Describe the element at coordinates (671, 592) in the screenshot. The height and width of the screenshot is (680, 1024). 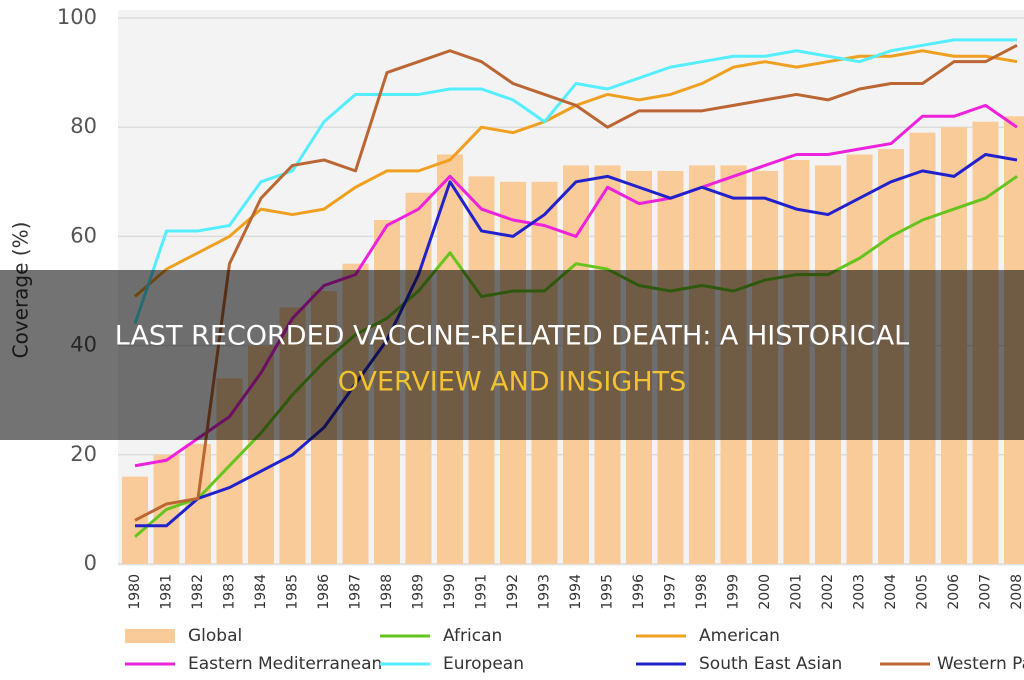
I see `x-tick-label: 1997` at that location.